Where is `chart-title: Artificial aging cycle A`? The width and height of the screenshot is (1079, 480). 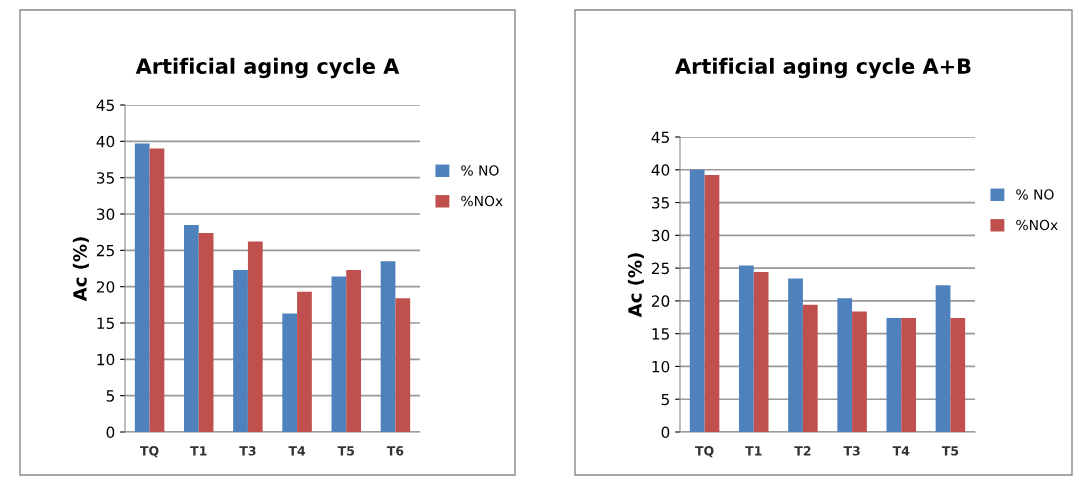
chart-title: Artificial aging cycle A is located at coordinates (267, 68).